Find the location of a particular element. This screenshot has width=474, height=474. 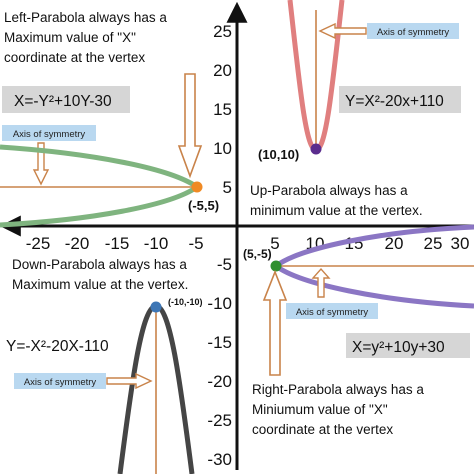

left-vertex-label: (-5,5) is located at coordinates (203, 205).